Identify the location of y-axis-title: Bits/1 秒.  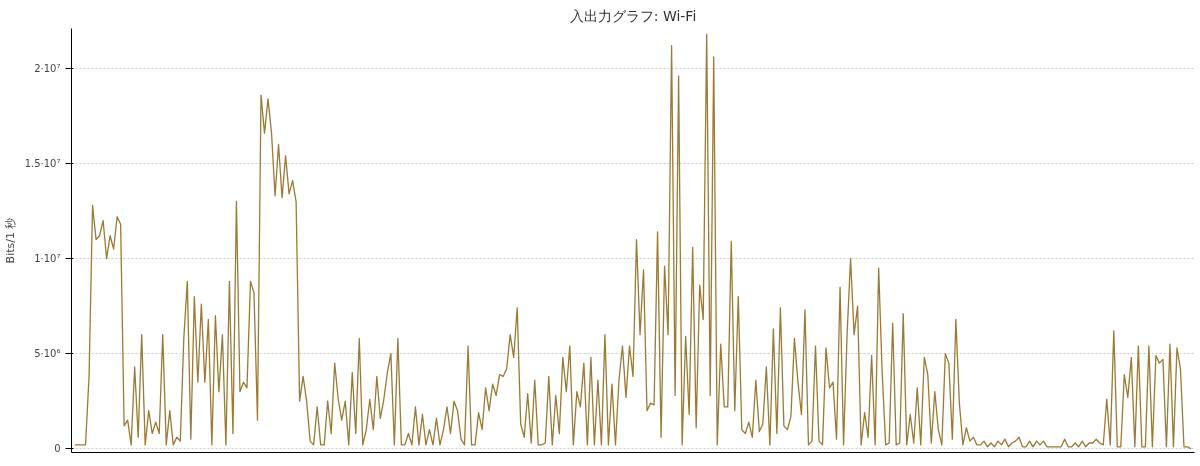
(10, 240).